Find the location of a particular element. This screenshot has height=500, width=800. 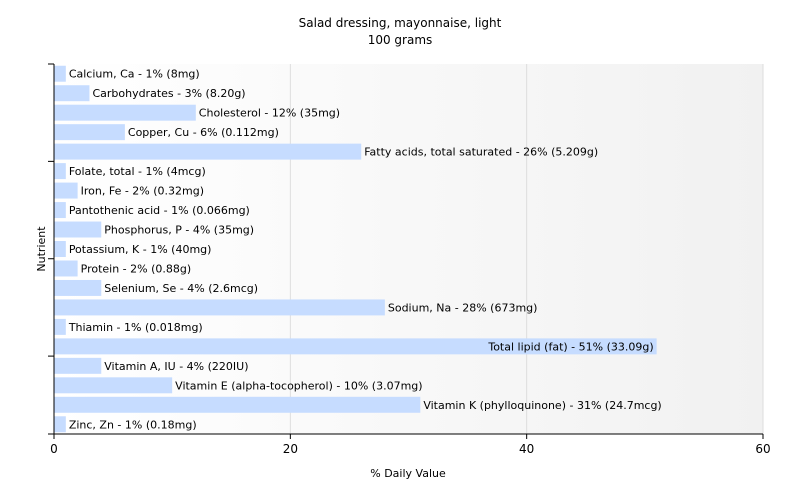

bar-label: Zinc, Zn - 1% (0.18mg) is located at coordinates (133, 424).